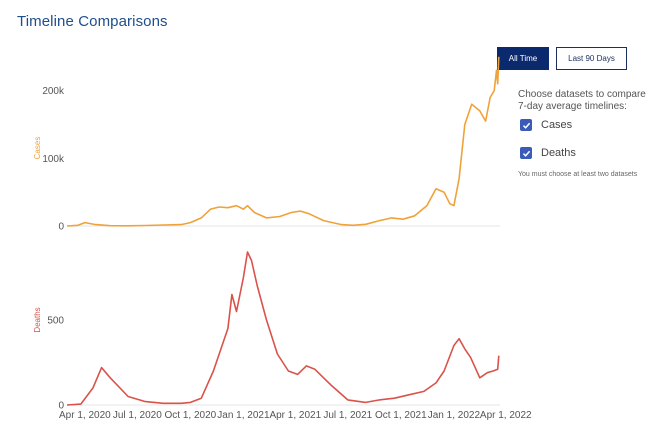 The width and height of the screenshot is (660, 445). I want to click on x-tick-label: Jan 1, 2021, so click(243, 415).